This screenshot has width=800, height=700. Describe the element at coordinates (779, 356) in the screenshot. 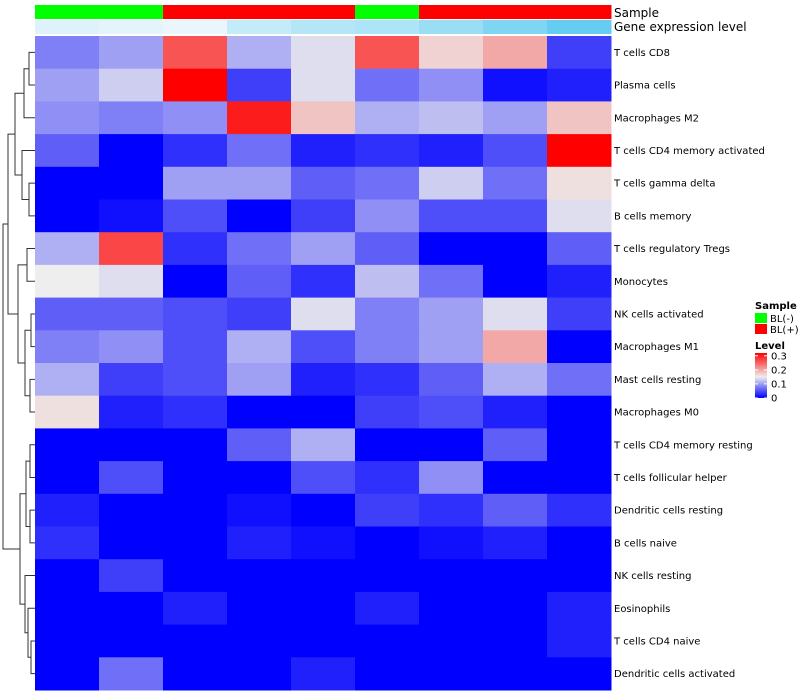

I see `legend-level-label: 0.3` at that location.